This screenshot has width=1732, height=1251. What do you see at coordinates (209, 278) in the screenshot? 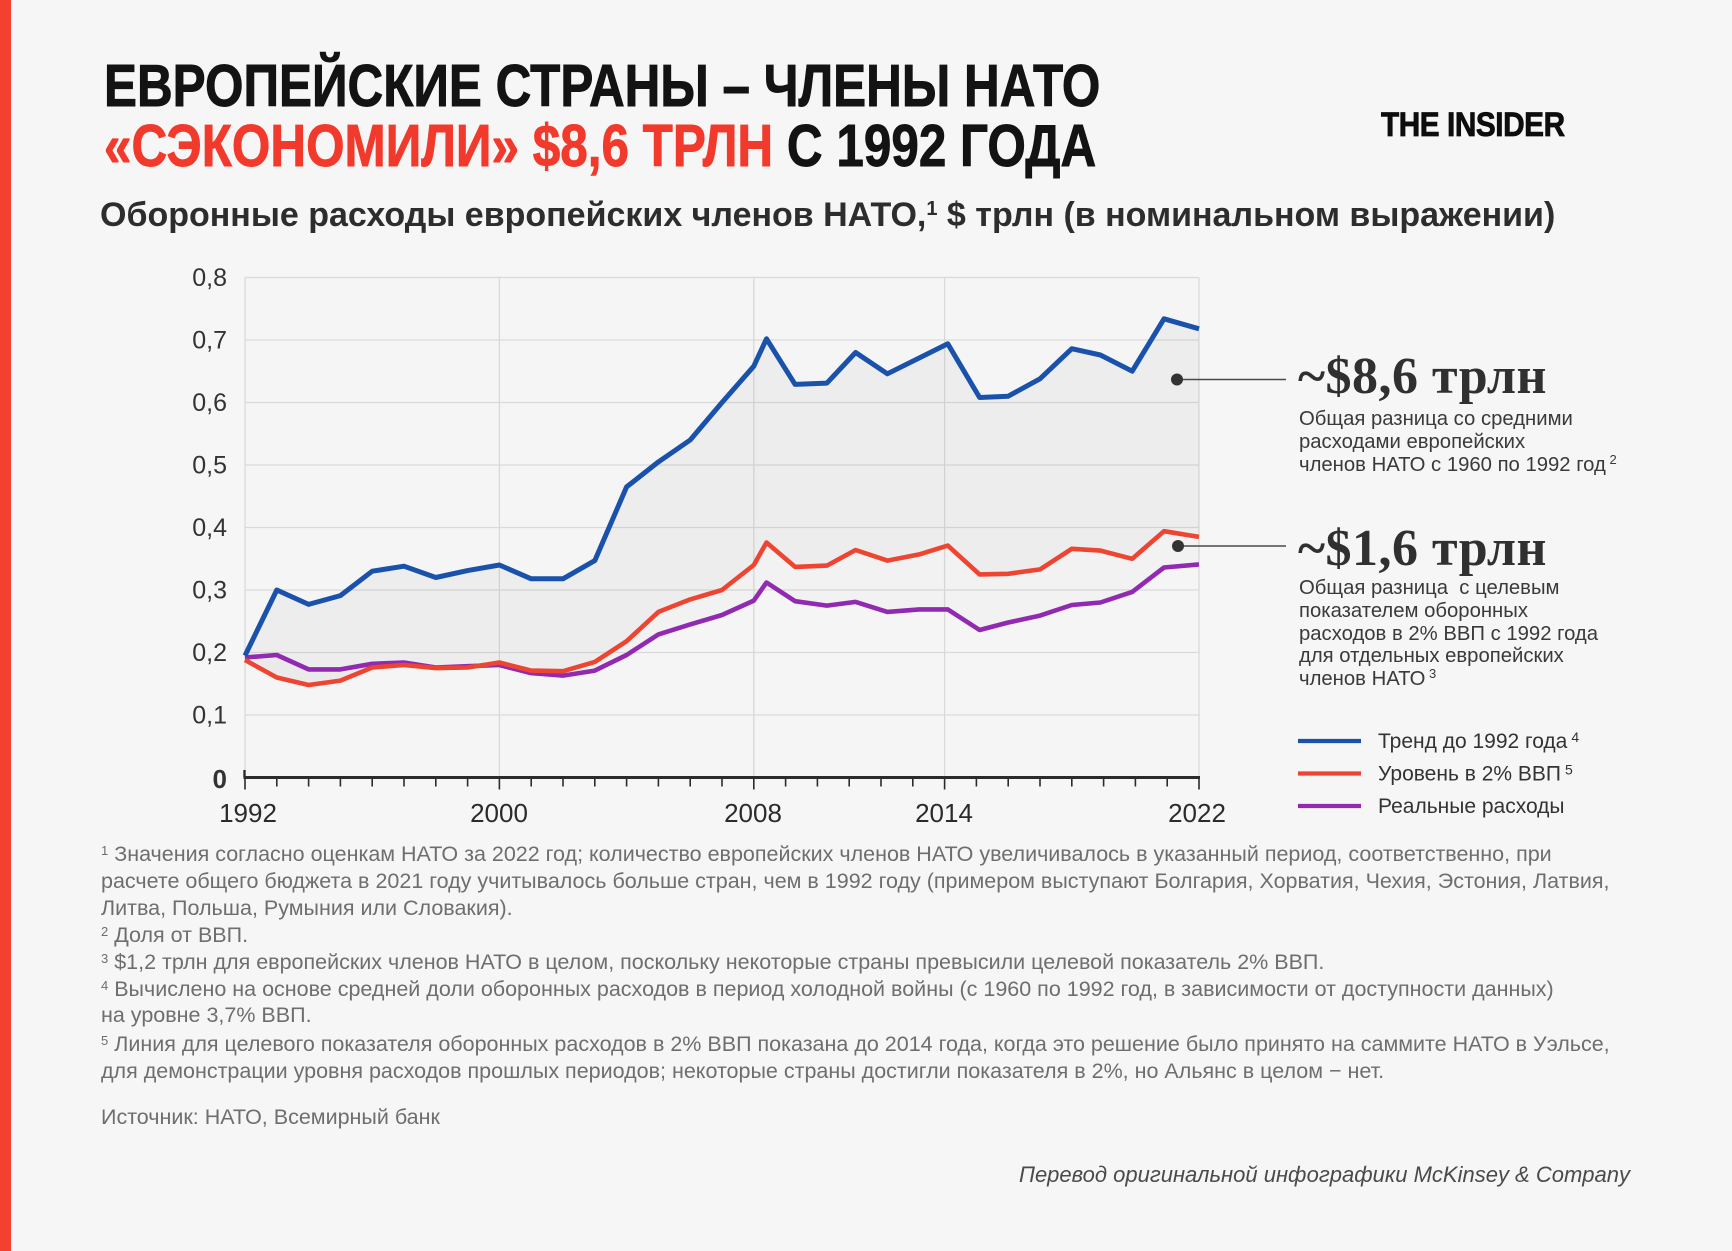
I see `svg-text: 0,8` at bounding box center [209, 278].